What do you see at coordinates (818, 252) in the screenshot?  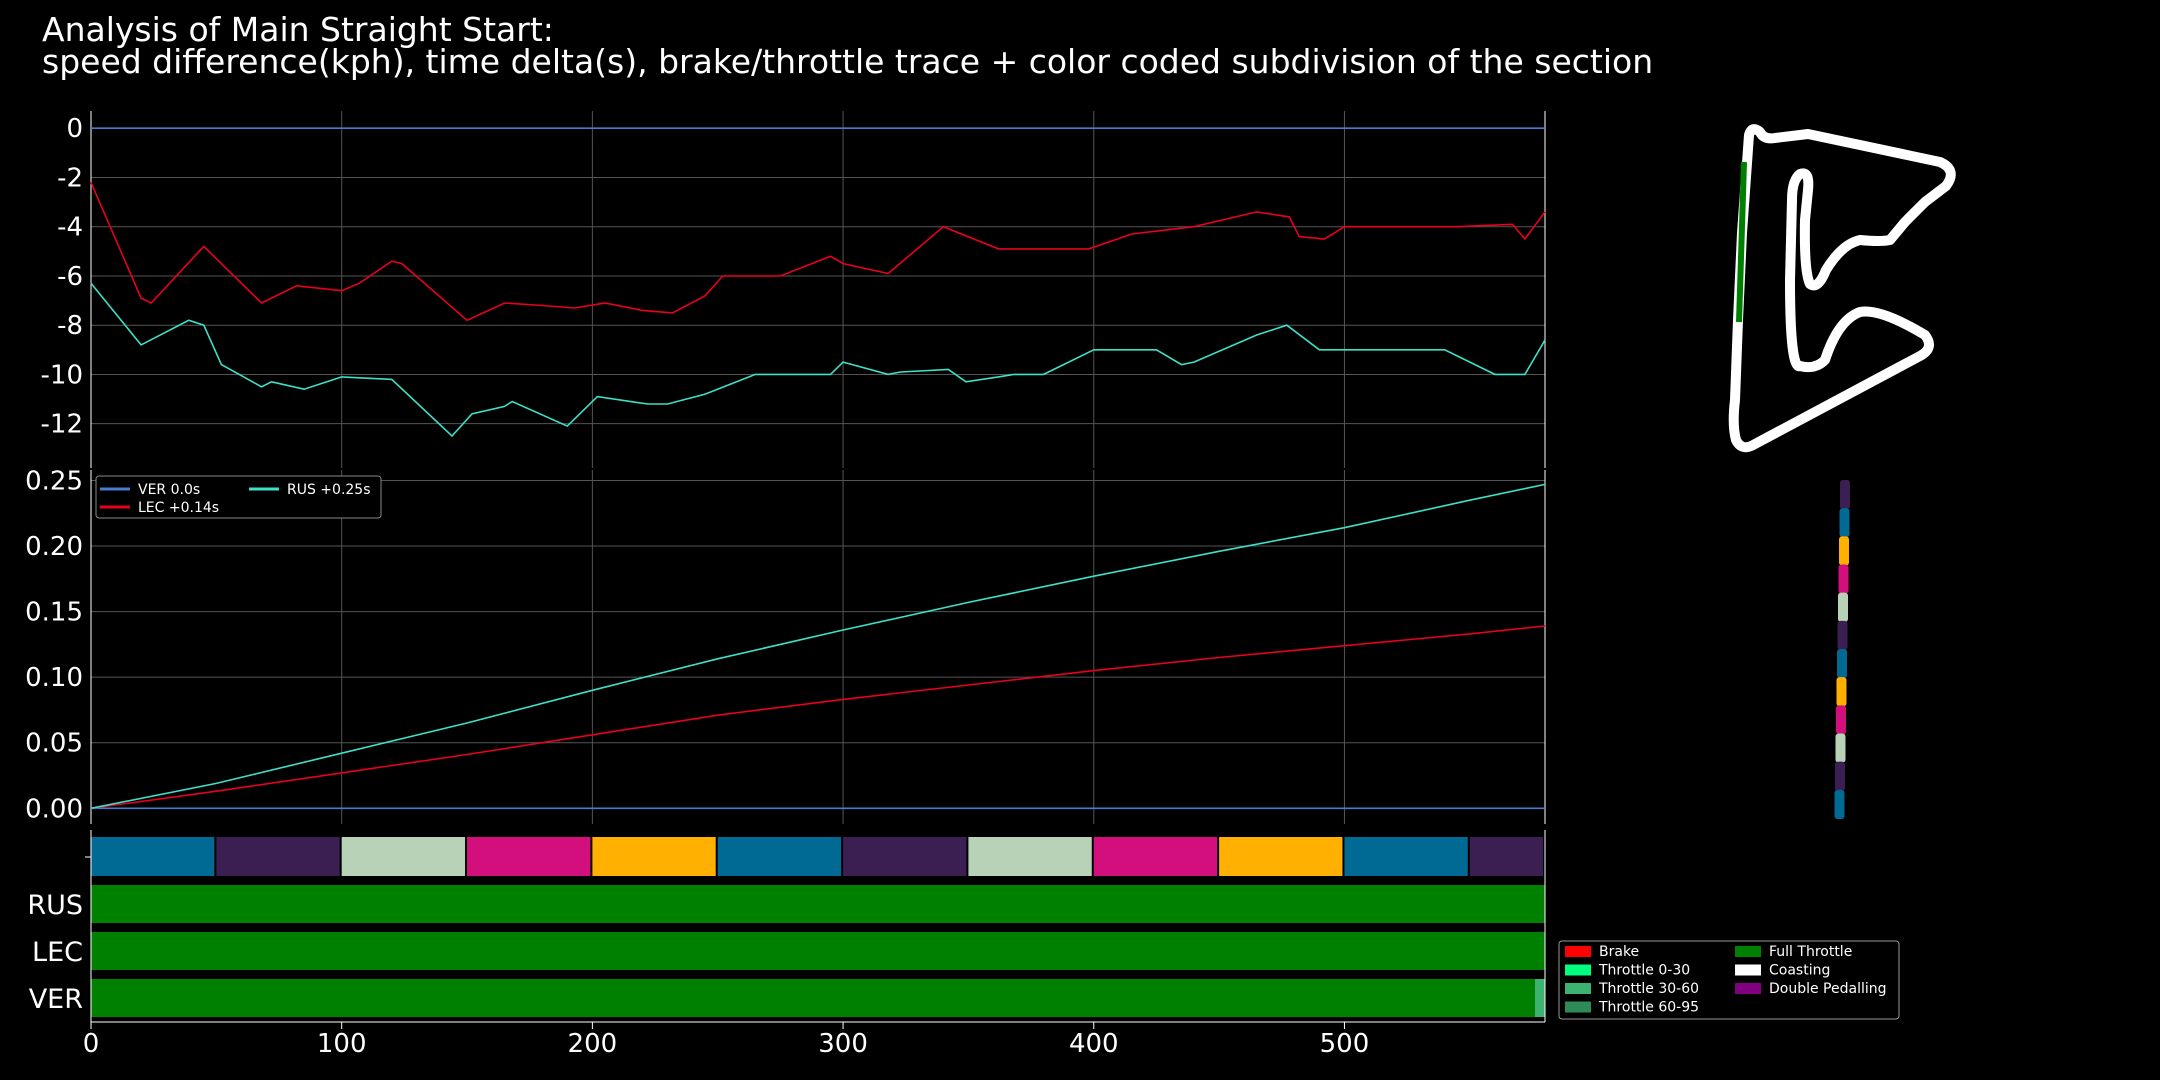 I see `speed-series-lec` at bounding box center [818, 252].